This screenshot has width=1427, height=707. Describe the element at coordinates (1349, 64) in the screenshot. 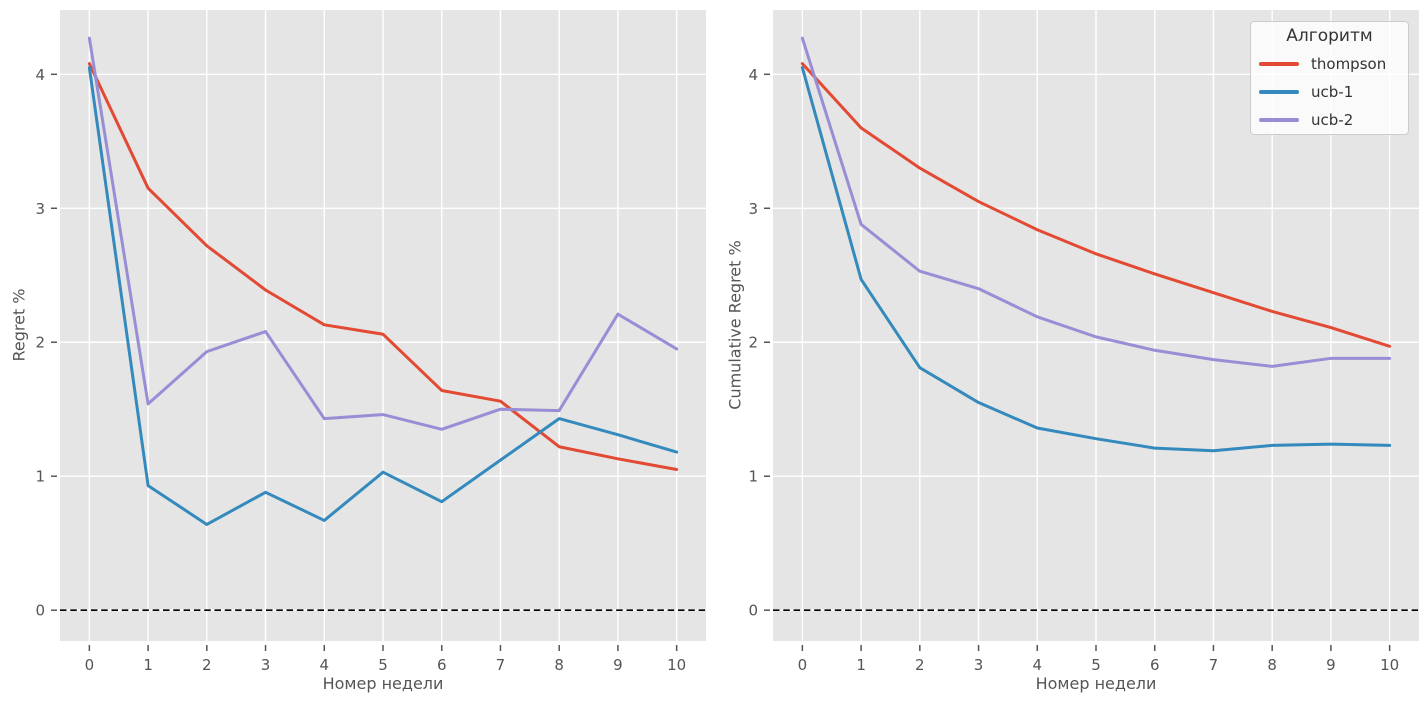

I see `legend-label-thompson: thompson` at that location.